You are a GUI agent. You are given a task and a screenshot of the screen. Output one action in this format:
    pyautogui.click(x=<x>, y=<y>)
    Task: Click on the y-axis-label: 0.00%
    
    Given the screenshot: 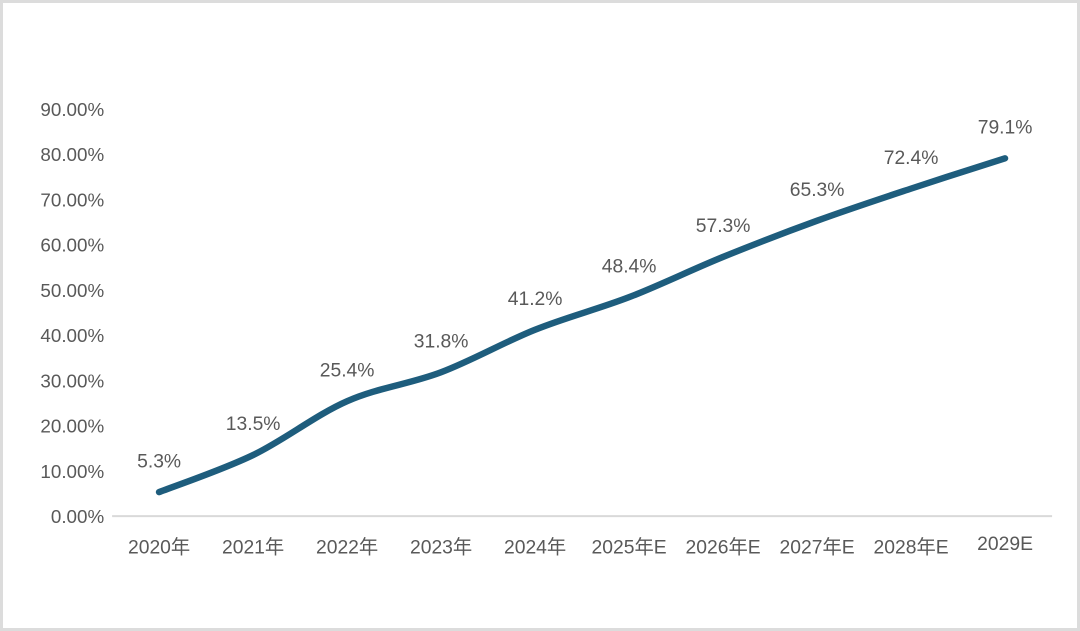 What is the action you would take?
    pyautogui.click(x=78, y=516)
    